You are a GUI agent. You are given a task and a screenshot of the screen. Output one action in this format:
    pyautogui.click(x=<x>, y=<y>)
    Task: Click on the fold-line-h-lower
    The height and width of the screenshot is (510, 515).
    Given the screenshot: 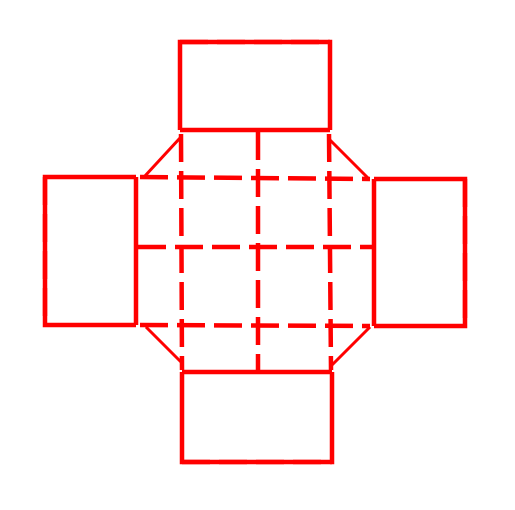 What is the action you would take?
    pyautogui.click(x=255, y=325)
    